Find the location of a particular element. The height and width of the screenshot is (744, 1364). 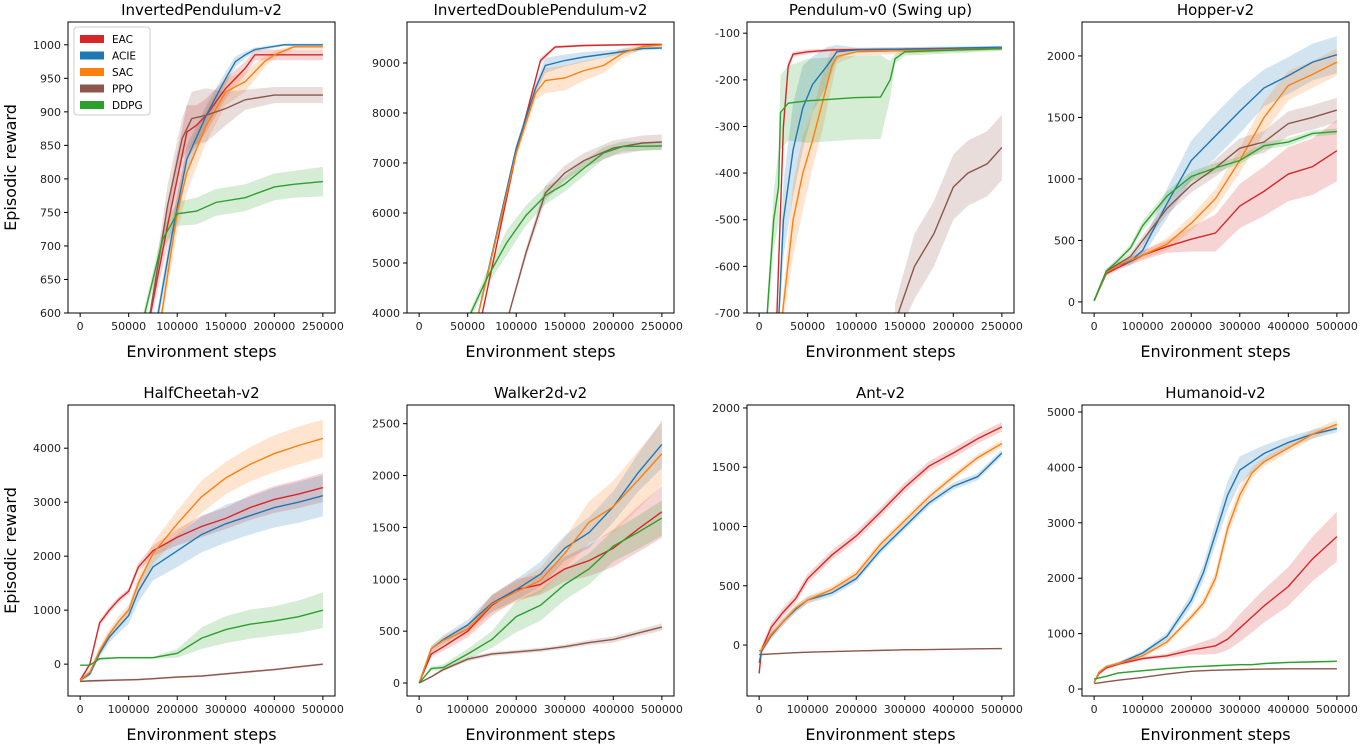

legend-label-ppo: PPO is located at coordinates (122, 90).